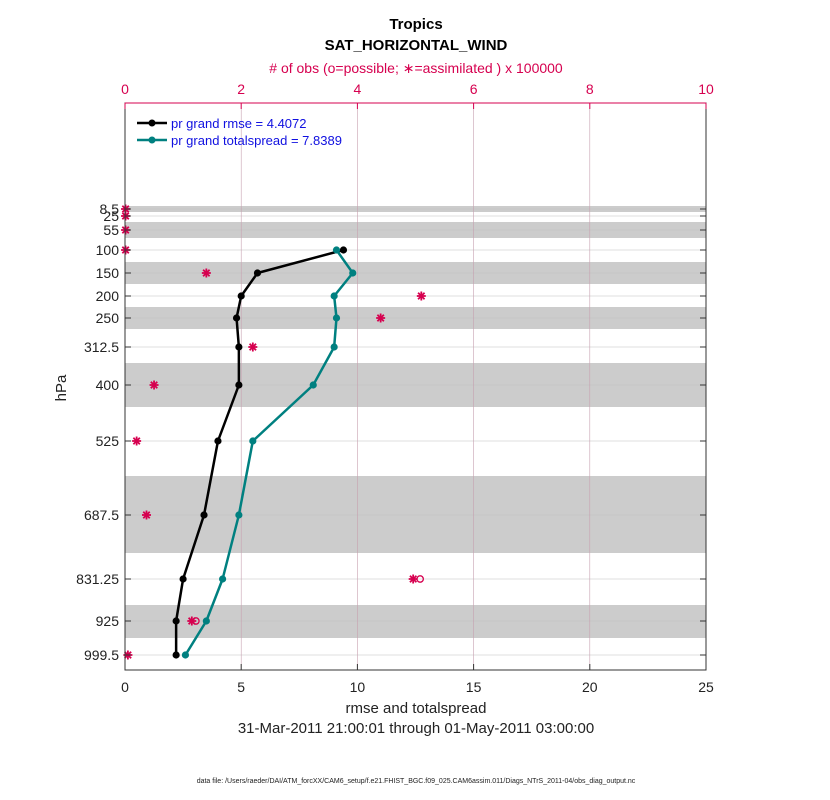  Describe the element at coordinates (101, 347) in the screenshot. I see `y-tick-label: 312.5` at that location.